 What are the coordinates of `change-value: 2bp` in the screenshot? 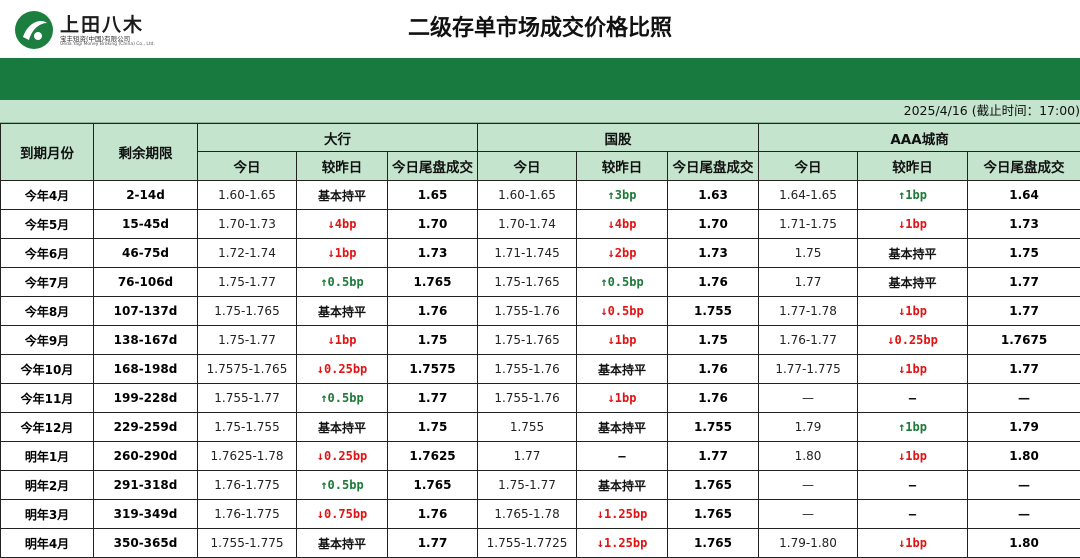 It's located at (626, 253).